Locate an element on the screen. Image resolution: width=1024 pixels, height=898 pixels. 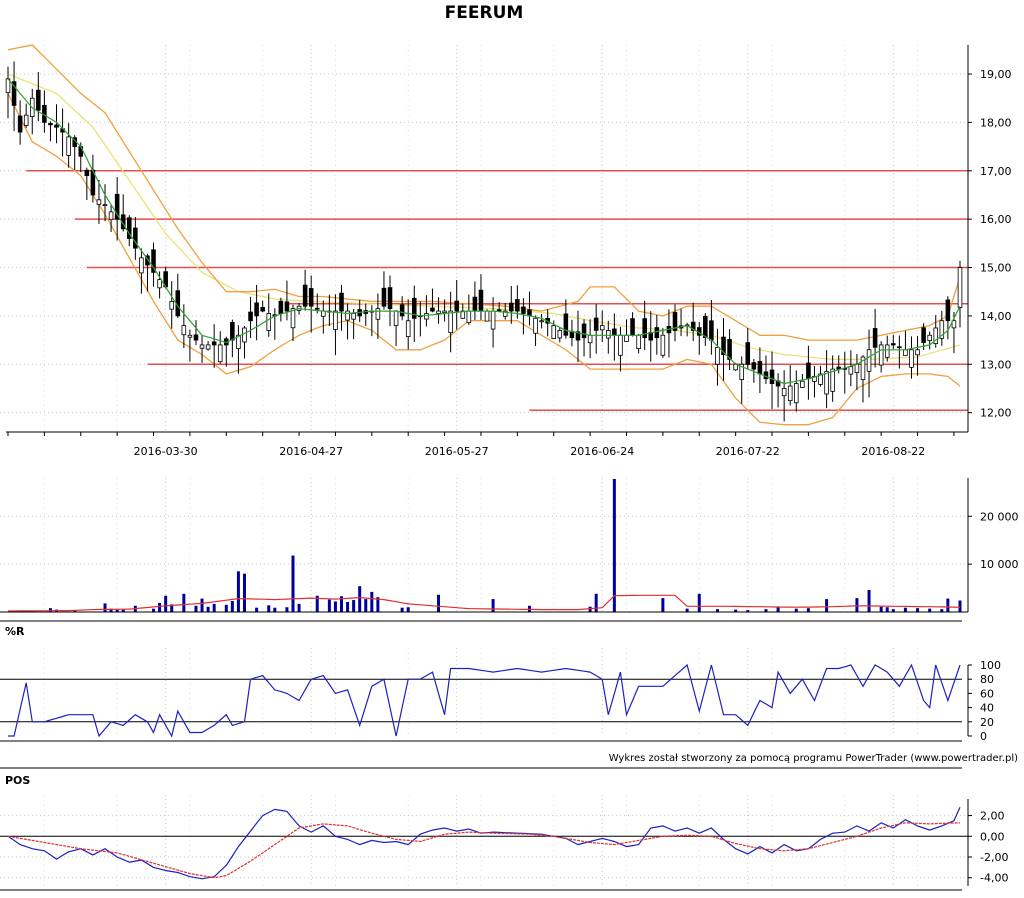
price-tick-label: 12,00 is located at coordinates (996, 413).